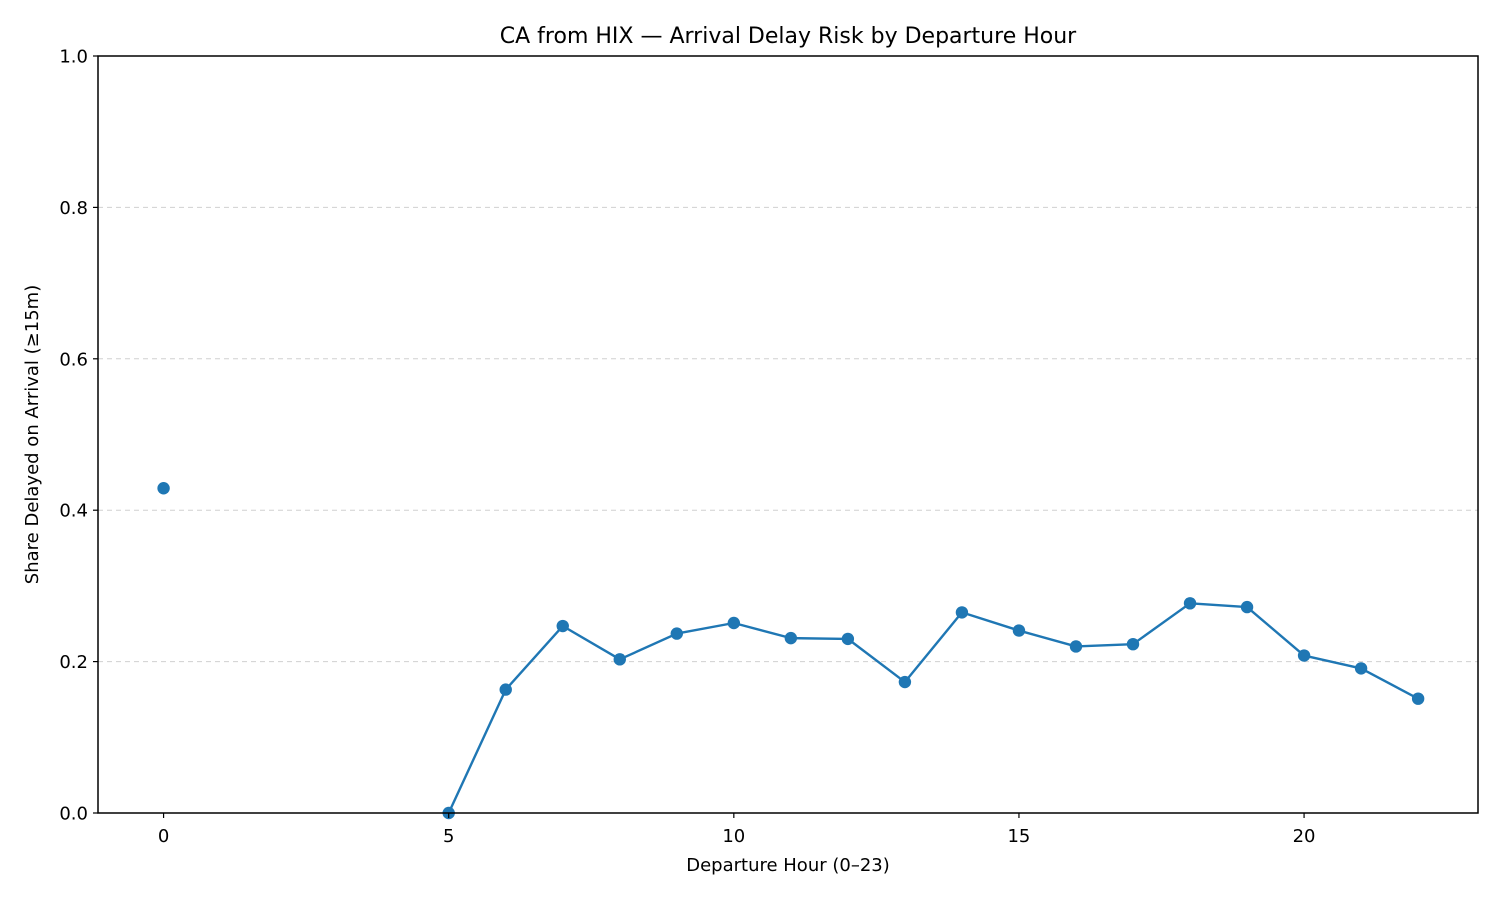 This screenshot has height=904, width=1500. Describe the element at coordinates (32, 434) in the screenshot. I see `y-axis-title: Share Delayed on Arrival (≥15m)` at that location.